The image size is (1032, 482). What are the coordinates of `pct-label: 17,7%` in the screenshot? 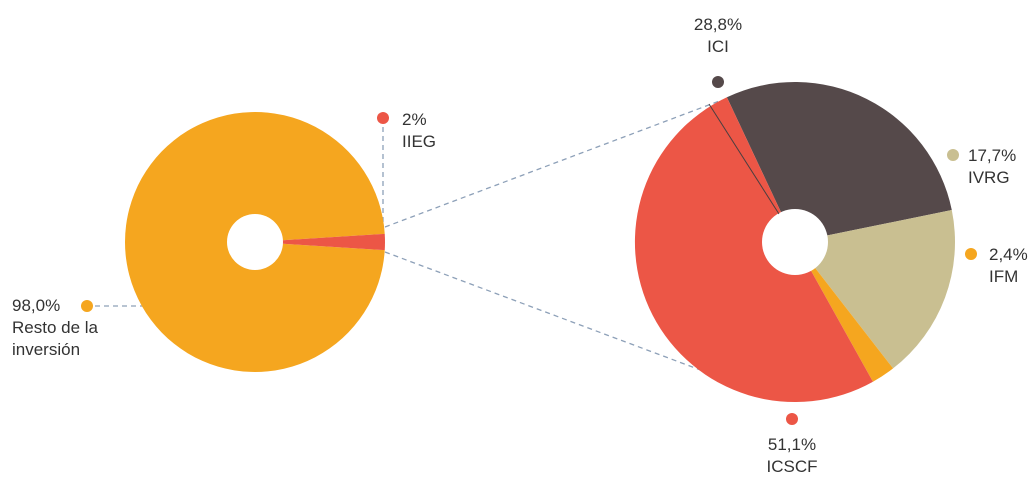 It's located at (992, 155).